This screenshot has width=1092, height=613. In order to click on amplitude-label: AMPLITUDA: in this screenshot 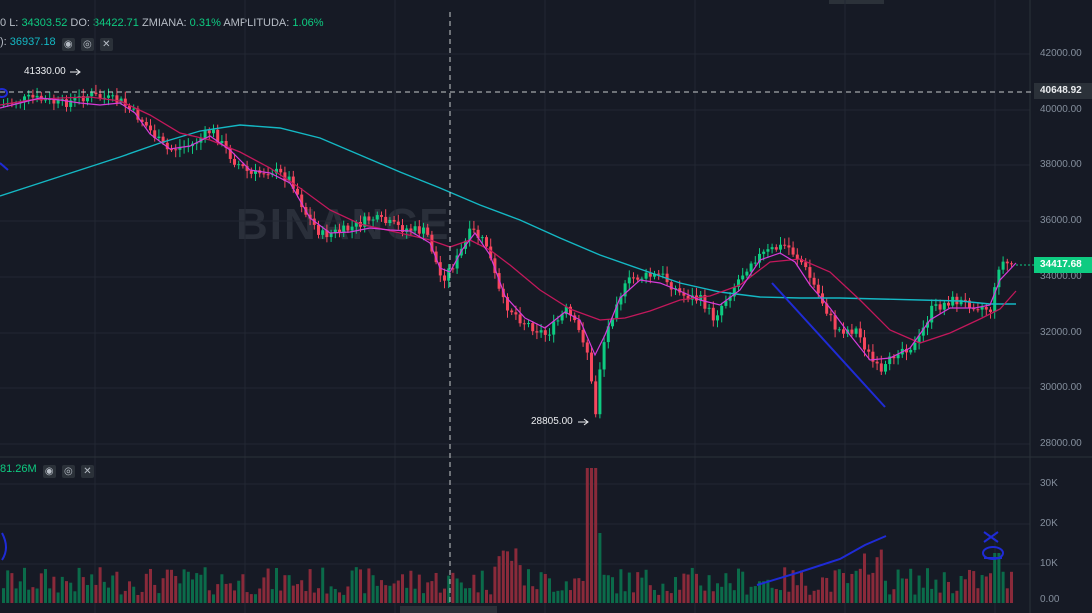, I will do `click(256, 23)`.